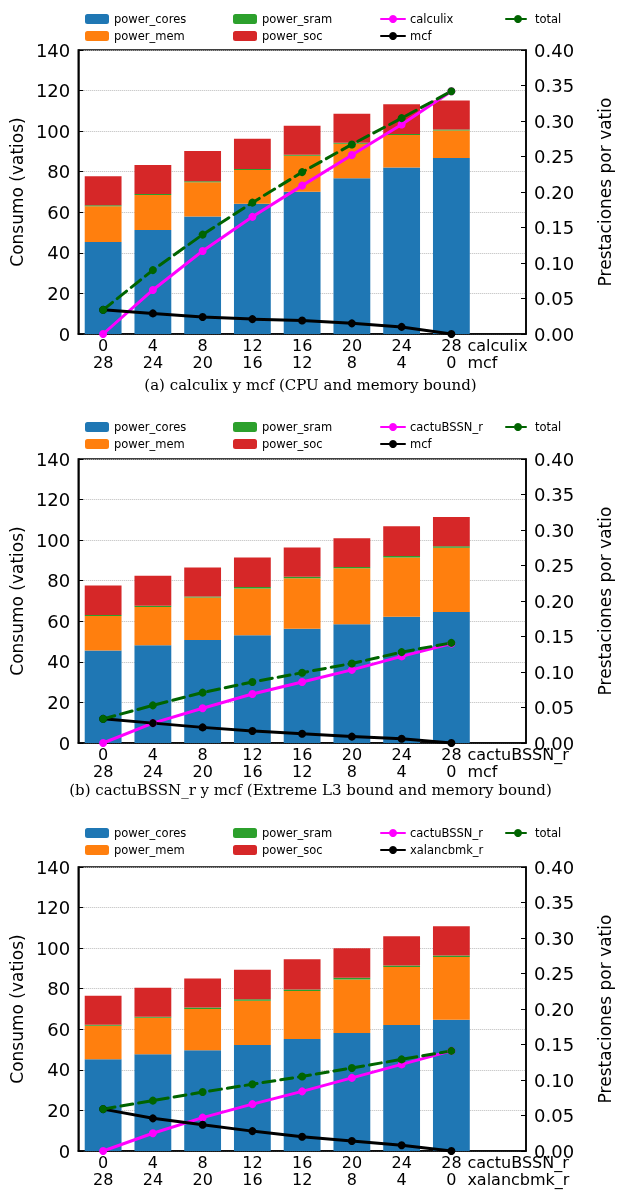 The width and height of the screenshot is (621, 1194). Describe the element at coordinates (432, 19) in the screenshot. I see `legend-label: calculix` at that location.